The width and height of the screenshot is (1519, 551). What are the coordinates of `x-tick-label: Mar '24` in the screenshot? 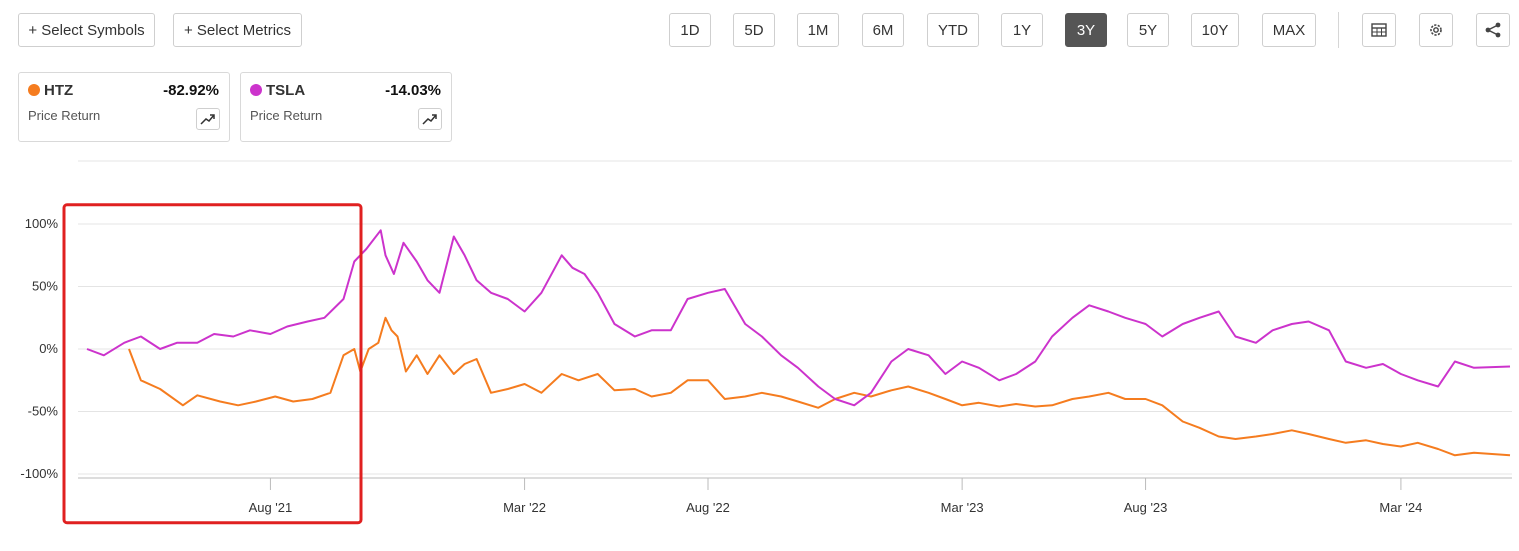 It's located at (1400, 507).